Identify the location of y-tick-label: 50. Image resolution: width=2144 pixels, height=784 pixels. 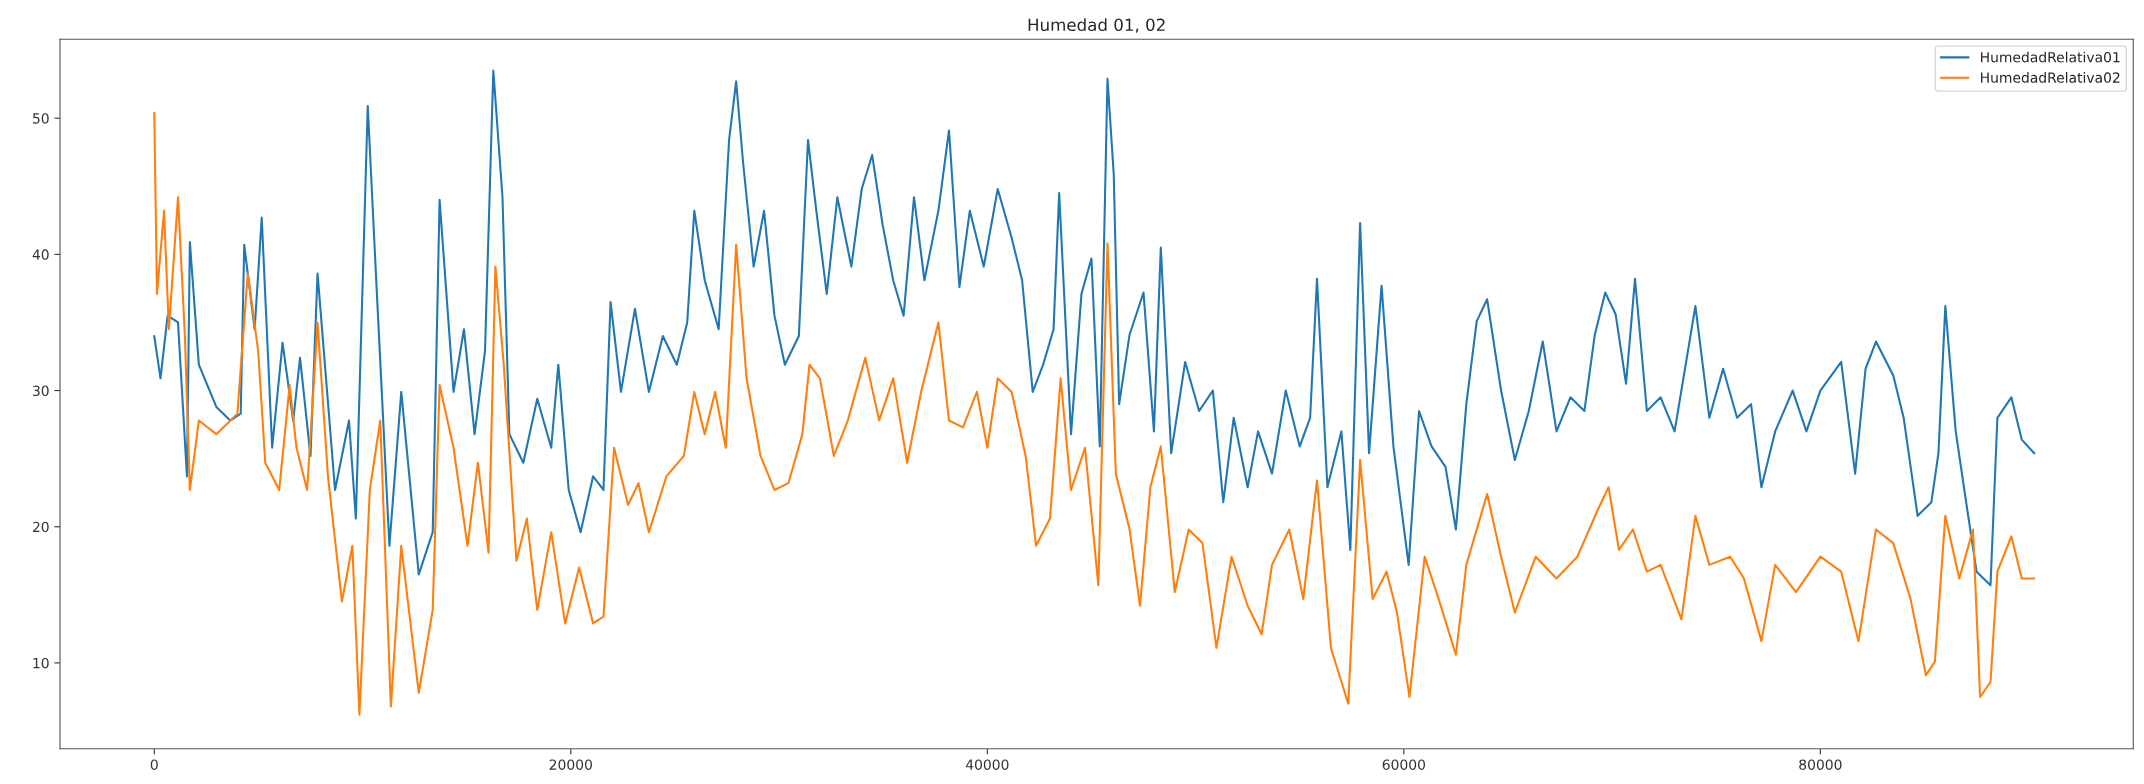
(41, 118).